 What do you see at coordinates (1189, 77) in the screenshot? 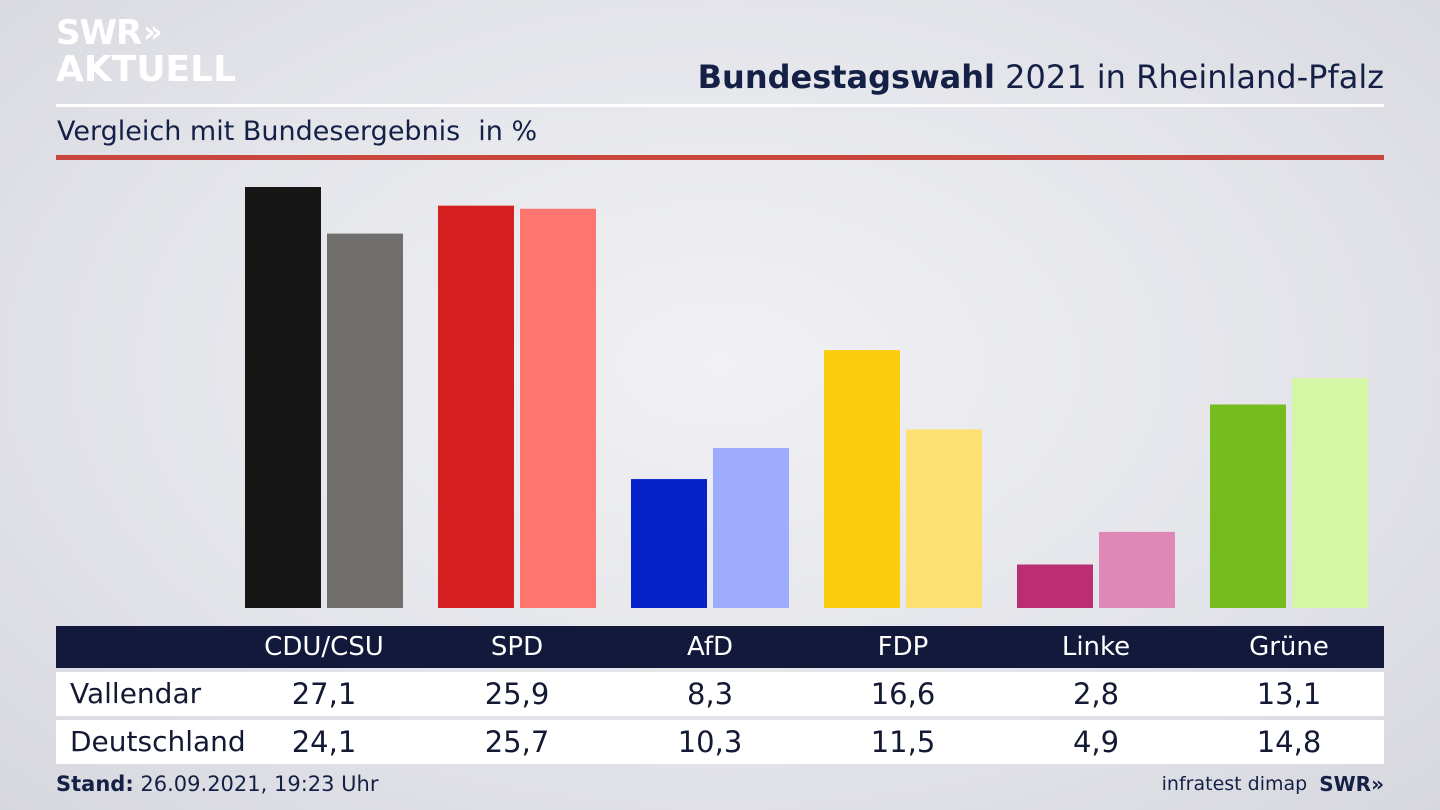
I see `page-title-rest: 2021 in Rheinland-Pfalz` at bounding box center [1189, 77].